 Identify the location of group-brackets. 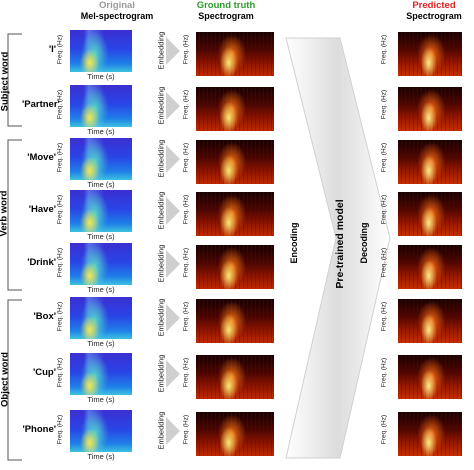
(14, 247).